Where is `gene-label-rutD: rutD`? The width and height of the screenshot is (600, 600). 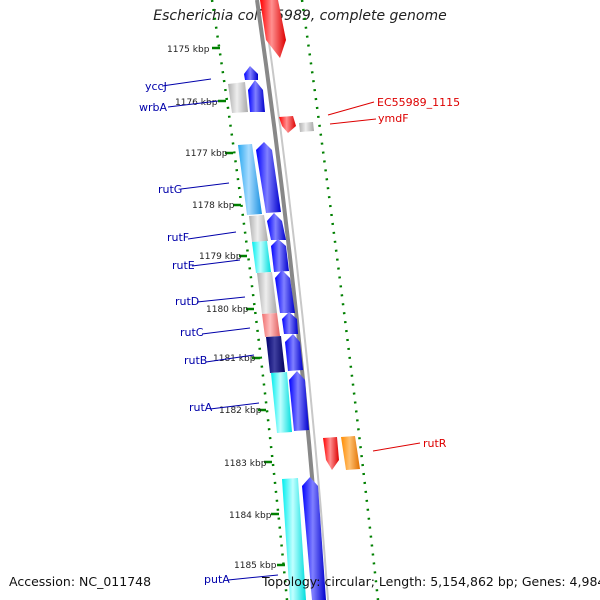 gene-label-rutD: rutD is located at coordinates (187, 301).